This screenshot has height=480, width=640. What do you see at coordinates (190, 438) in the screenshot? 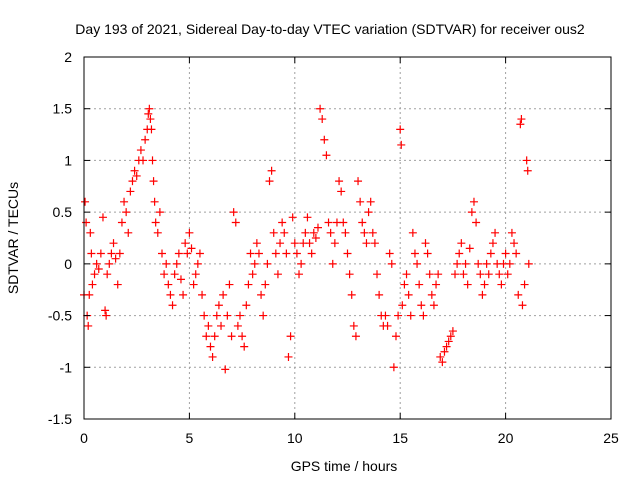
I see `x-tick-label: 5` at bounding box center [190, 438].